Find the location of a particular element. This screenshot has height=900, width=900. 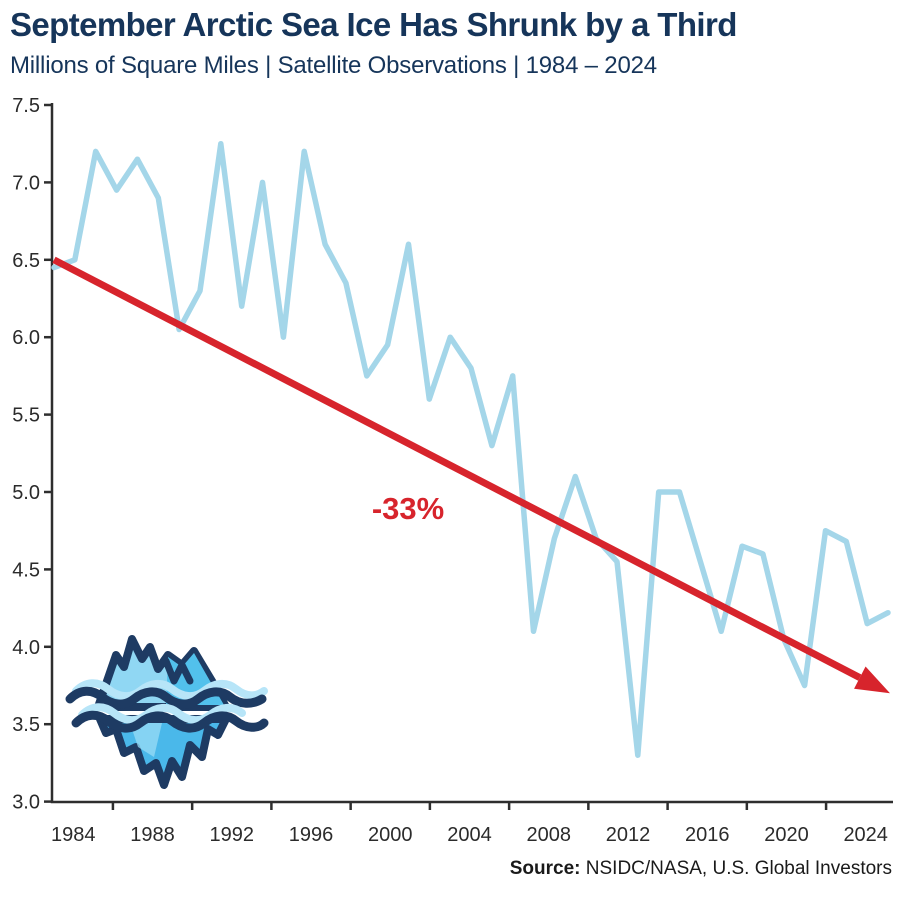

iceberg-underwater-highlight is located at coordinates (146, 740).